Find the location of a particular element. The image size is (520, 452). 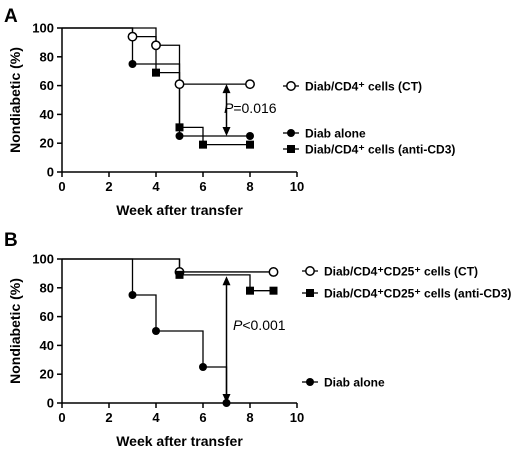

p-value-label: P=0.016 is located at coordinates (250, 108).